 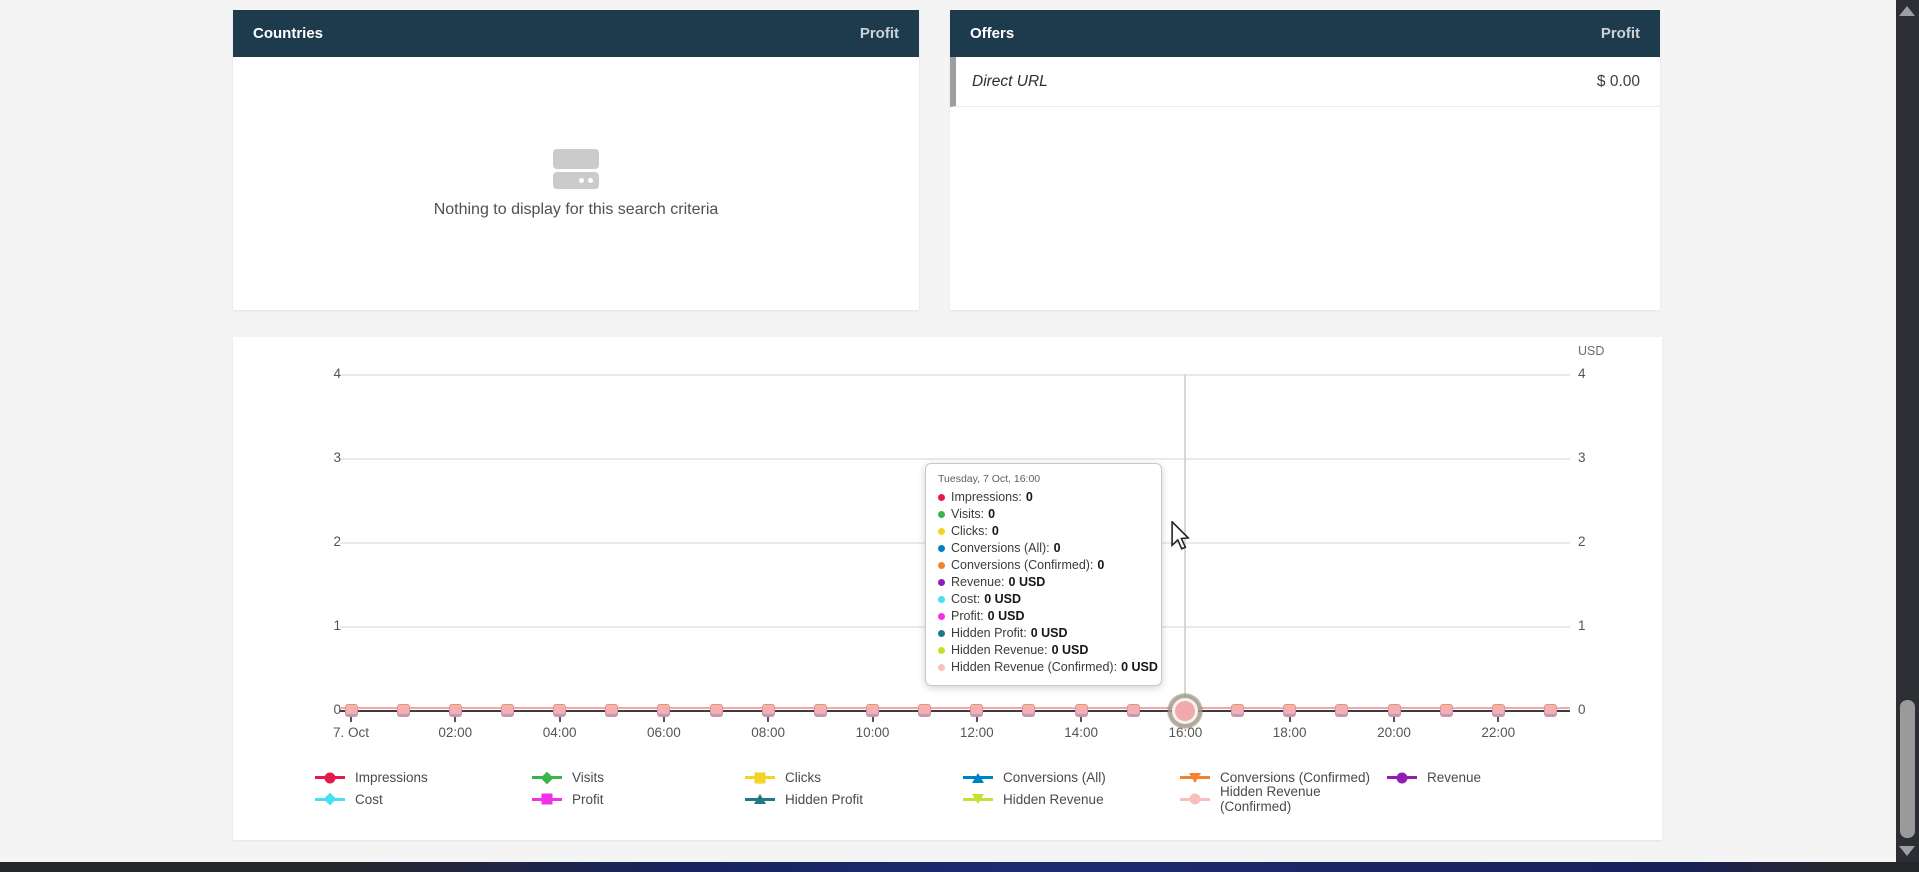 I want to click on hover-crosshair-line, so click(x=1185, y=542).